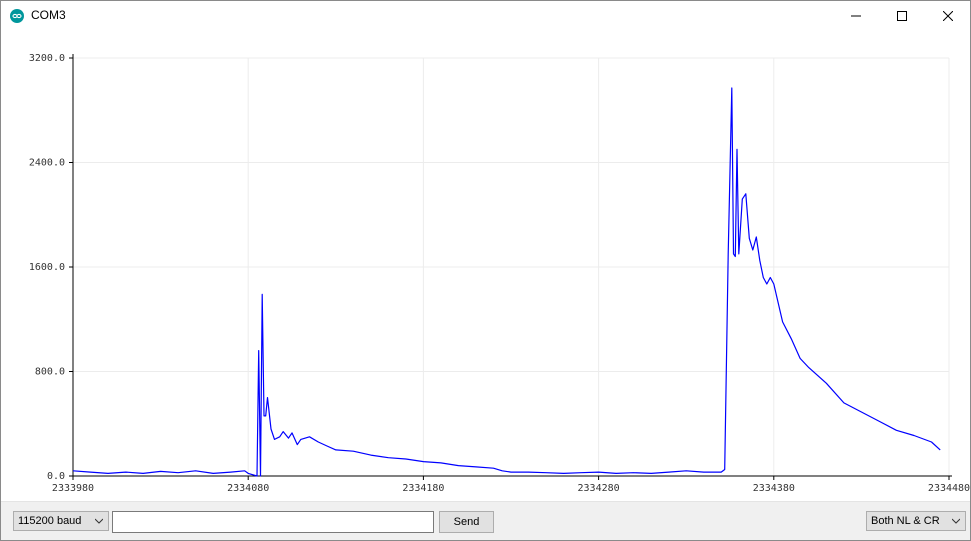 The width and height of the screenshot is (971, 541). I want to click on bottom-toolbar: 115200 baud Send Both NL & CR, so click(485, 520).